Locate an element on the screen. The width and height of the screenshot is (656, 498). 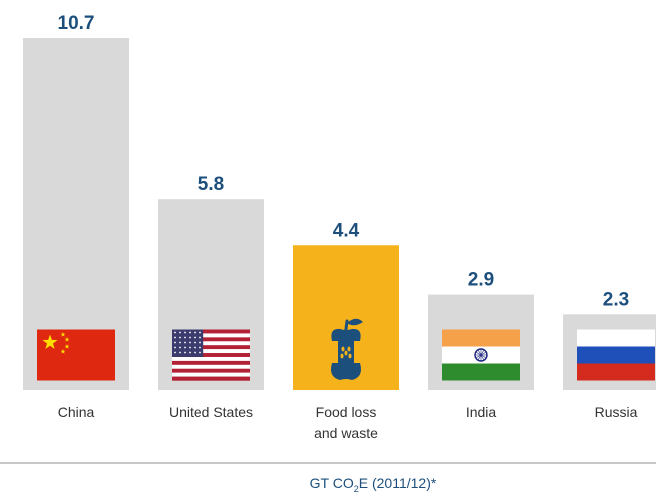
usa-flag-icon is located at coordinates (211, 355).